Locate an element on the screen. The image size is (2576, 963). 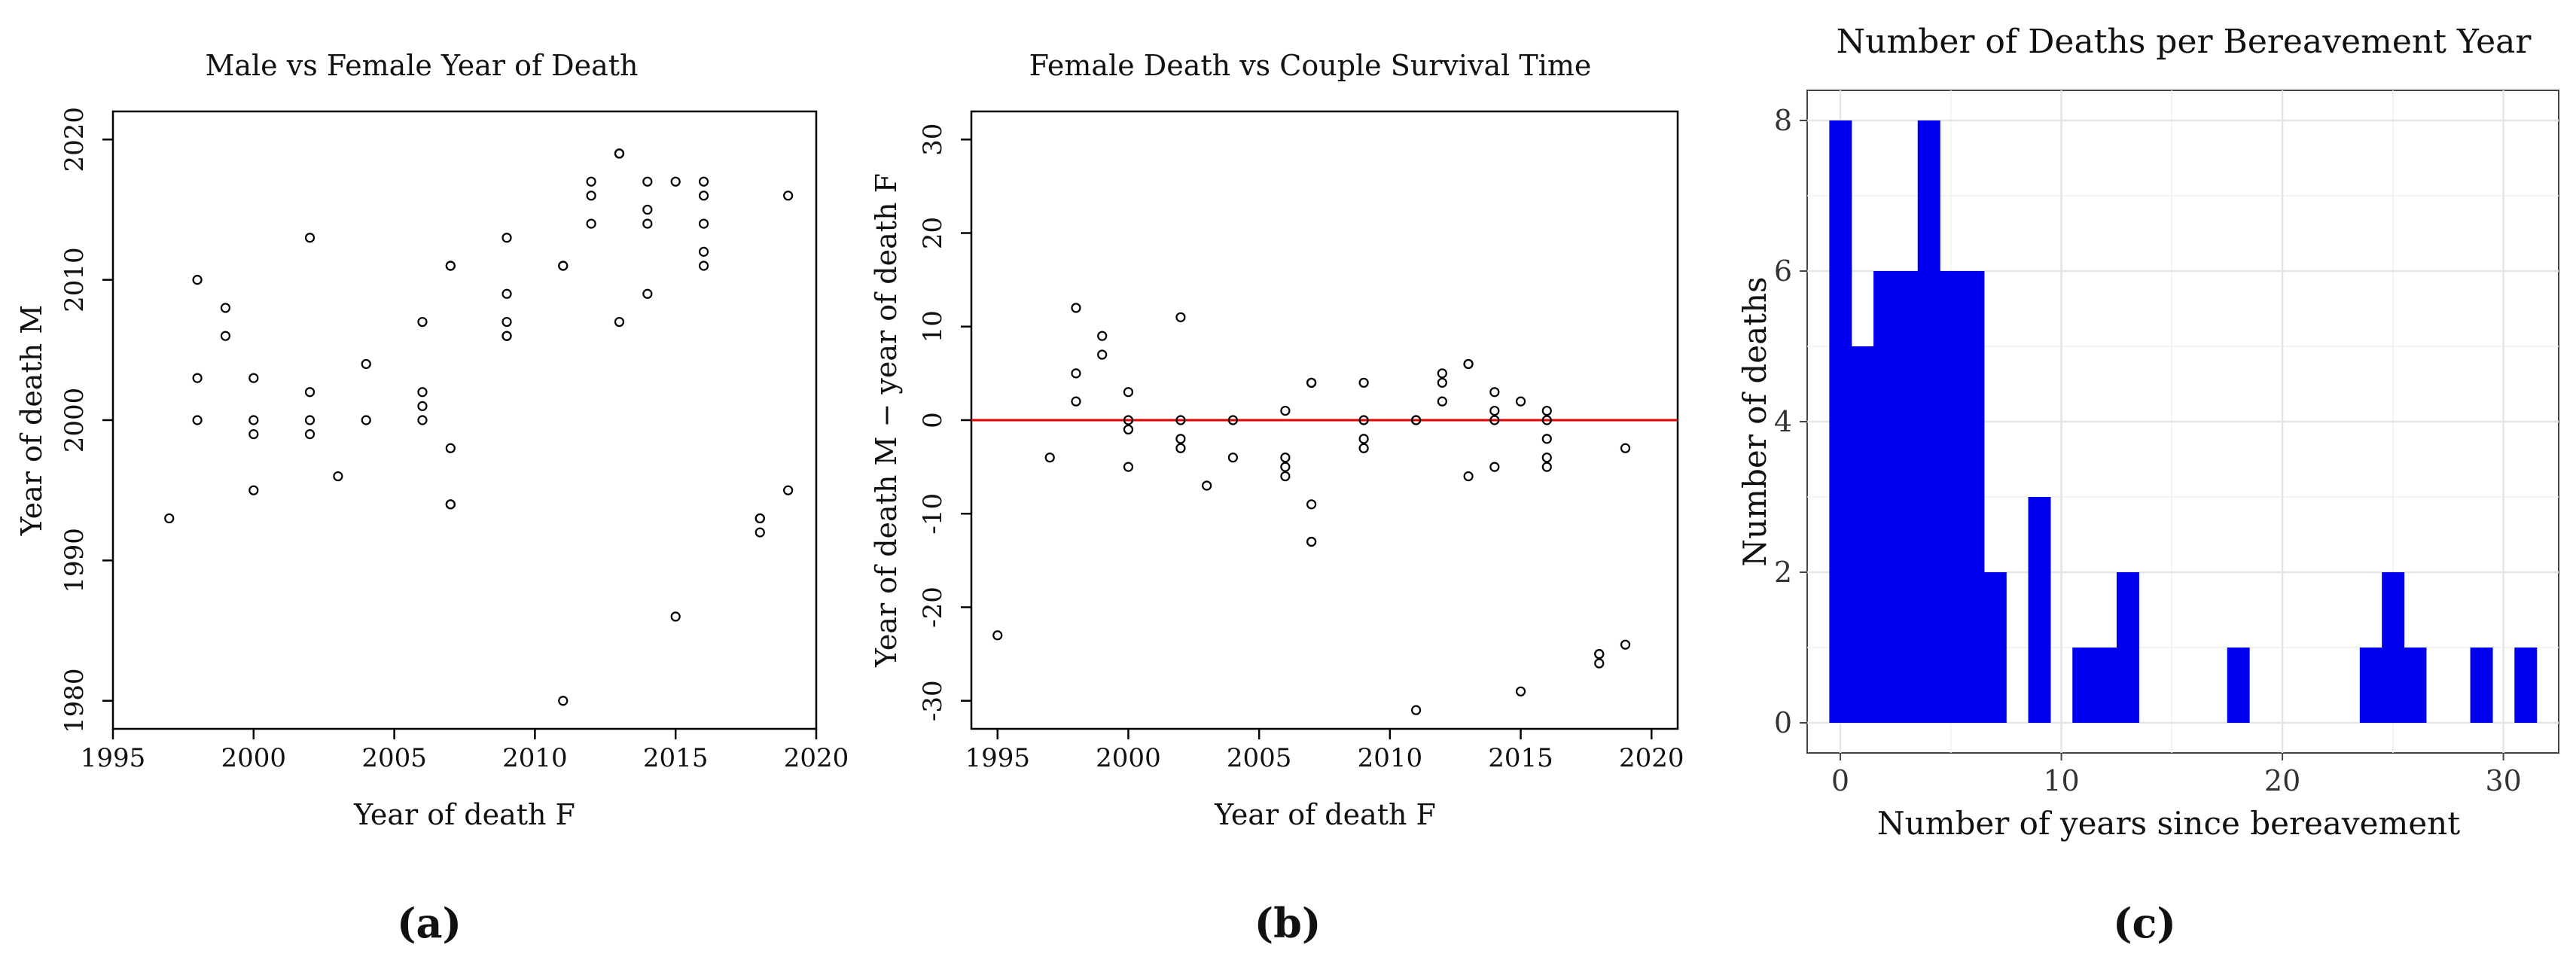
a-ytick-label: 2010 is located at coordinates (74, 279).